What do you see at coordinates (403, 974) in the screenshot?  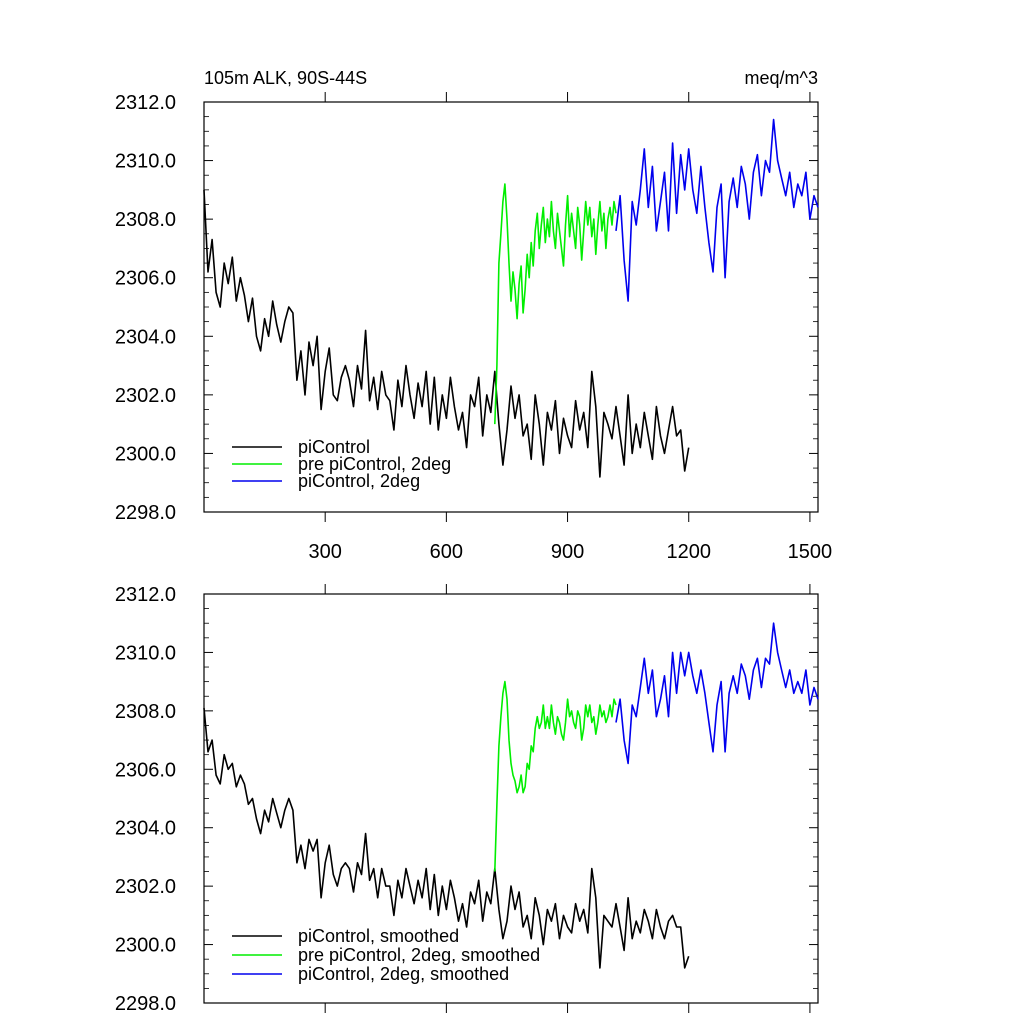 I see `legend-label: piControl, 2deg, smoothed` at bounding box center [403, 974].